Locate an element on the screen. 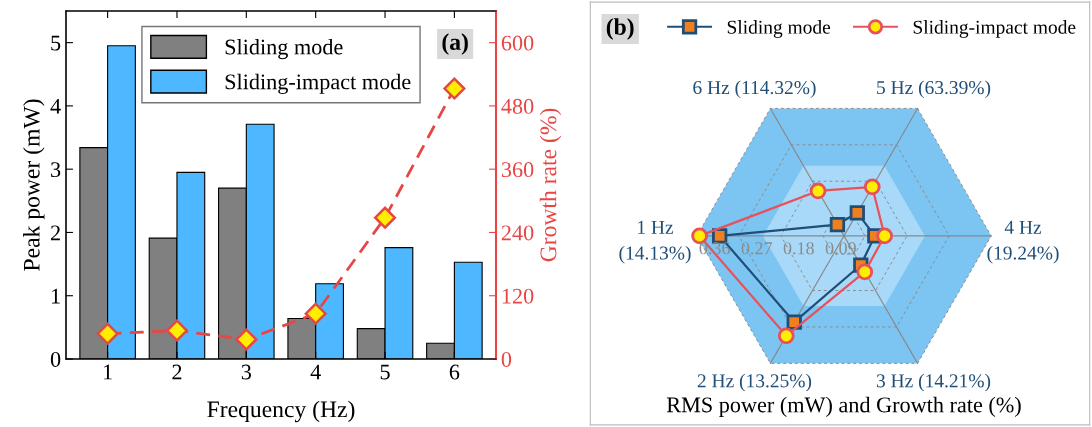 The height and width of the screenshot is (427, 1092). spoke-label: 2 Hz (13.25%) is located at coordinates (754, 382).